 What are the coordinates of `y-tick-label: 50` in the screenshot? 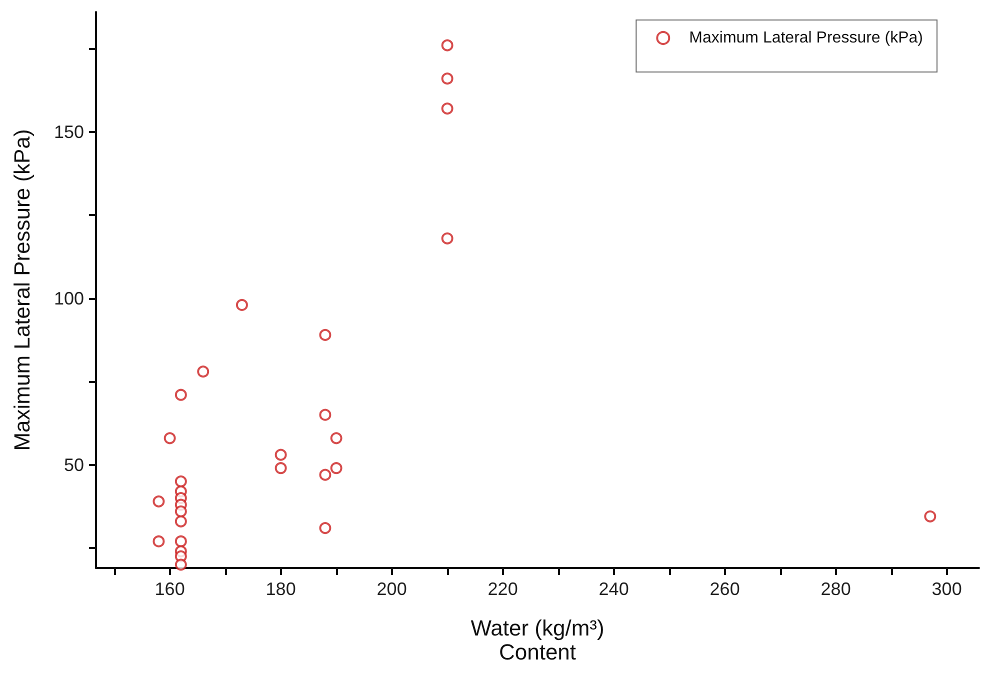 It's located at (74, 464).